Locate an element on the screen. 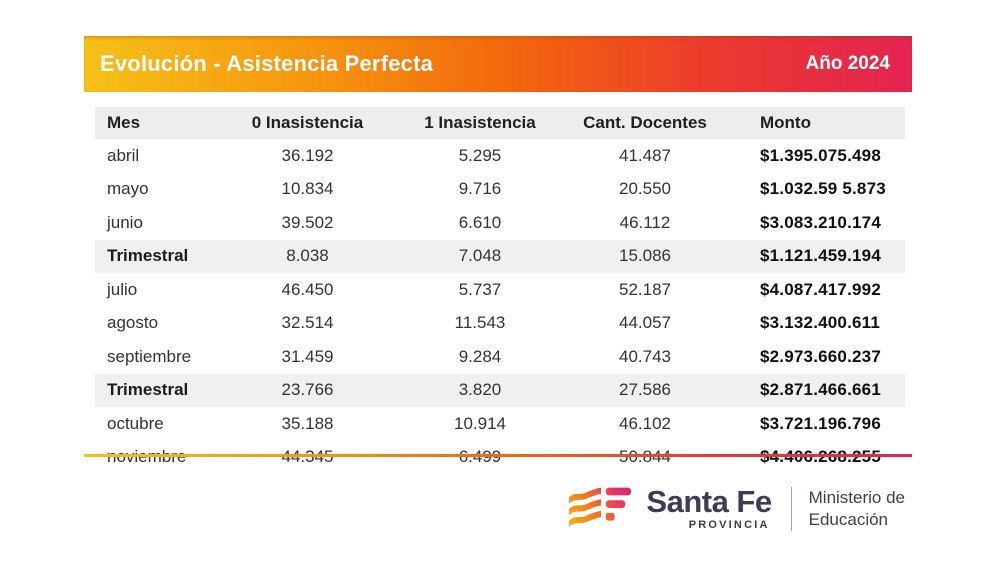 This screenshot has width=1000, height=563. value-cell: 36.192 is located at coordinates (307, 155).